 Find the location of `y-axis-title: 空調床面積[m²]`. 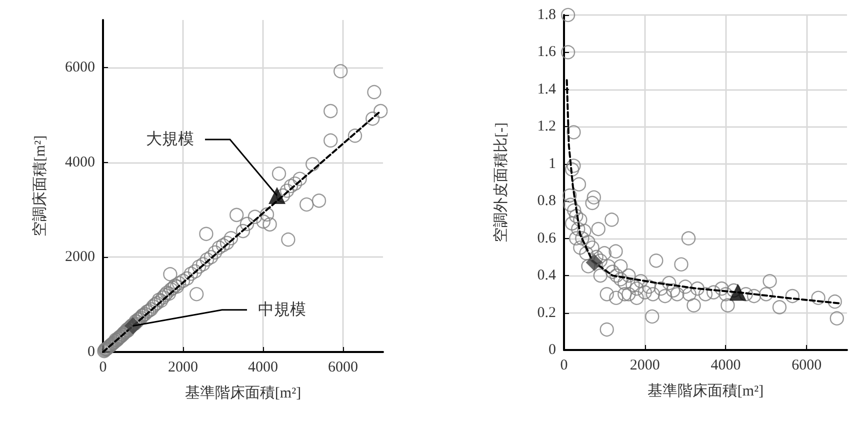

y-axis-title: 空調床面積[m²] is located at coordinates (40, 186).